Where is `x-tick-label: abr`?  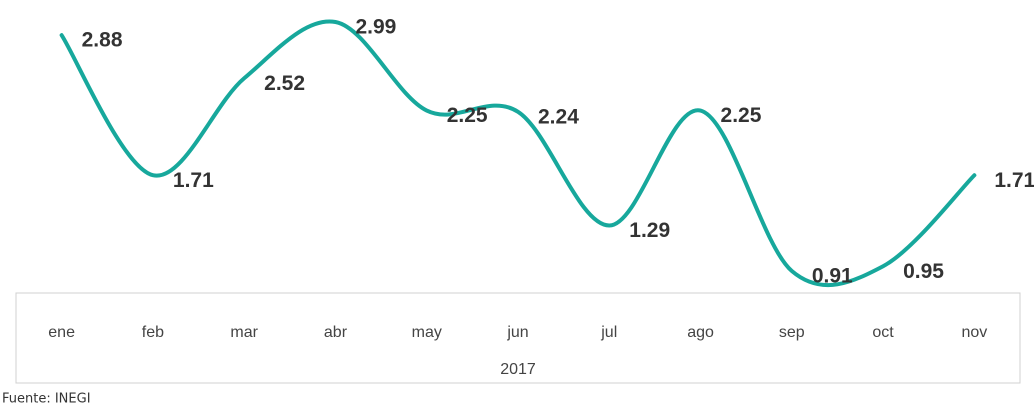
x-tick-label: abr is located at coordinates (336, 332).